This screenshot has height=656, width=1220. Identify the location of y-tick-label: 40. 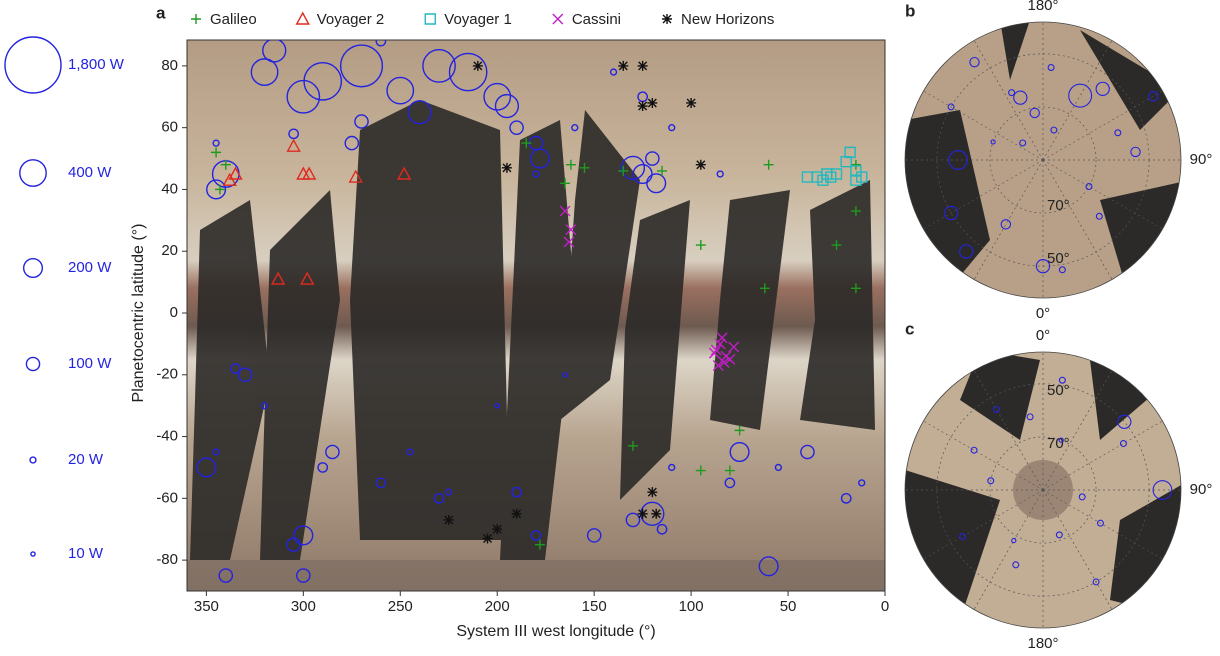
(169, 188).